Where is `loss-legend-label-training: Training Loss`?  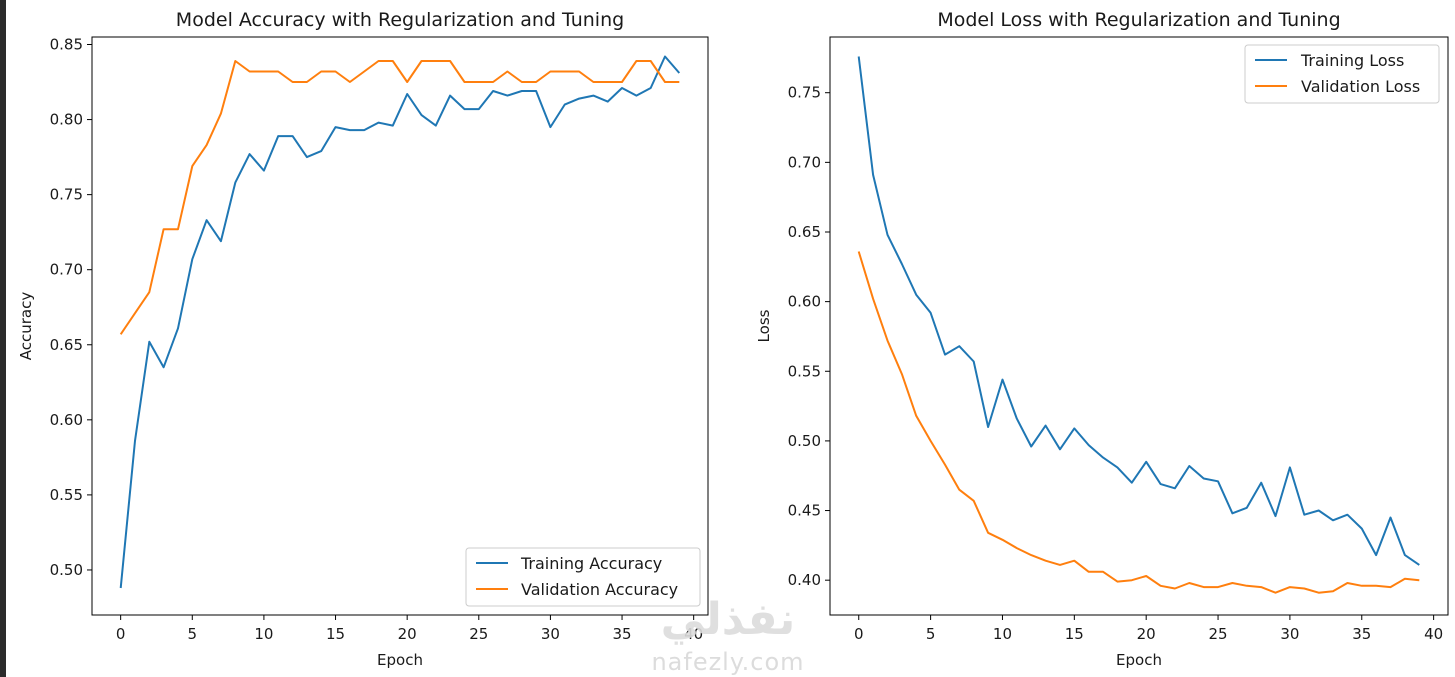 loss-legend-label-training: Training Loss is located at coordinates (1352, 60).